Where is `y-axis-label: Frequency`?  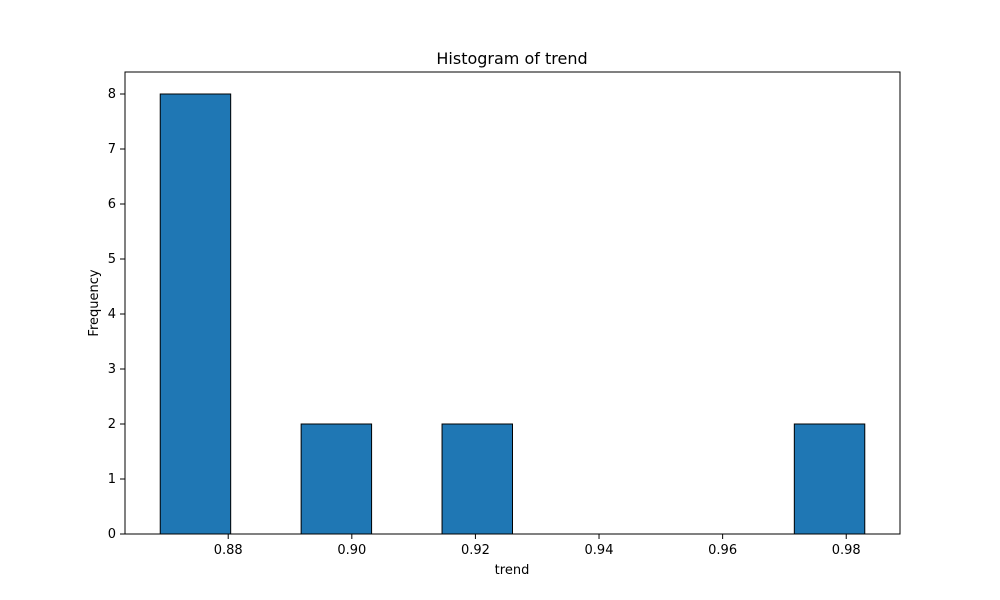
y-axis-label: Frequency is located at coordinates (94, 302).